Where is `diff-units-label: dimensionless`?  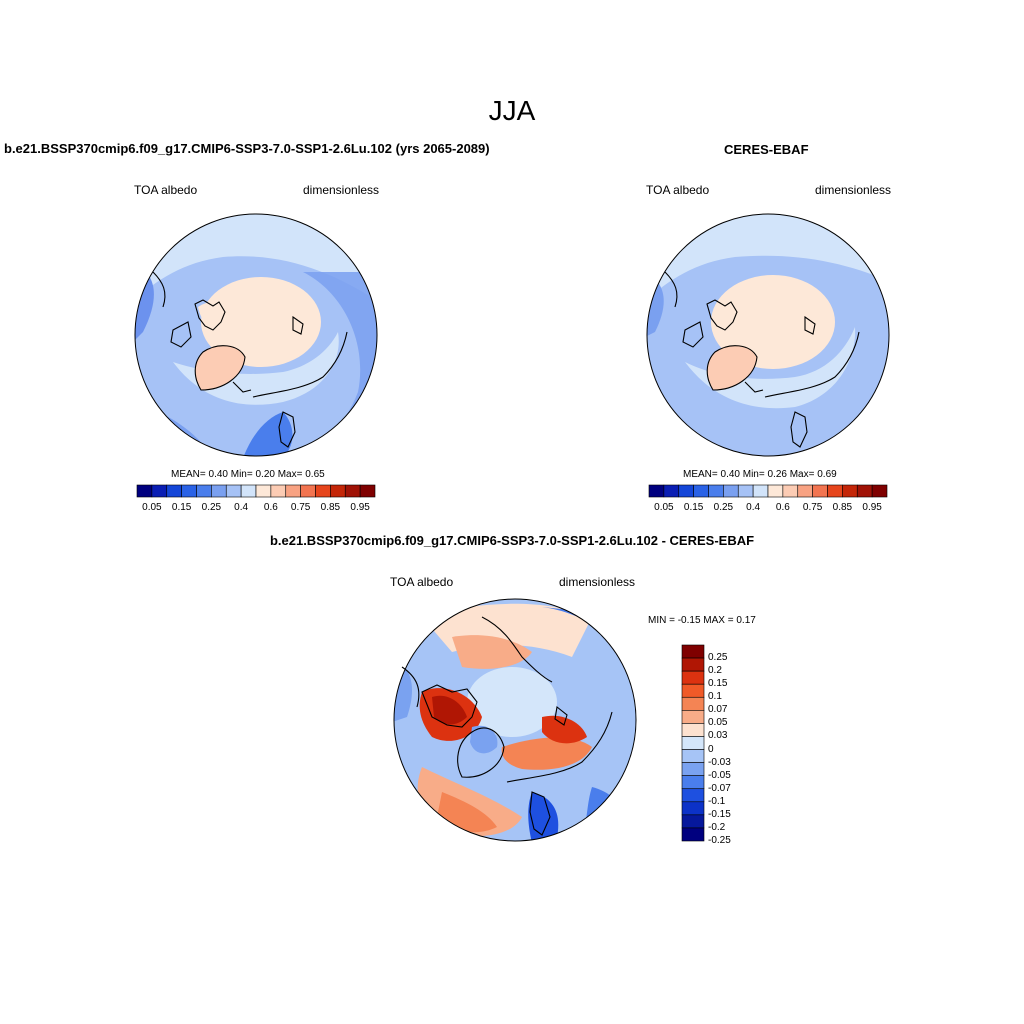
diff-units-label: dimensionless is located at coordinates (597, 582).